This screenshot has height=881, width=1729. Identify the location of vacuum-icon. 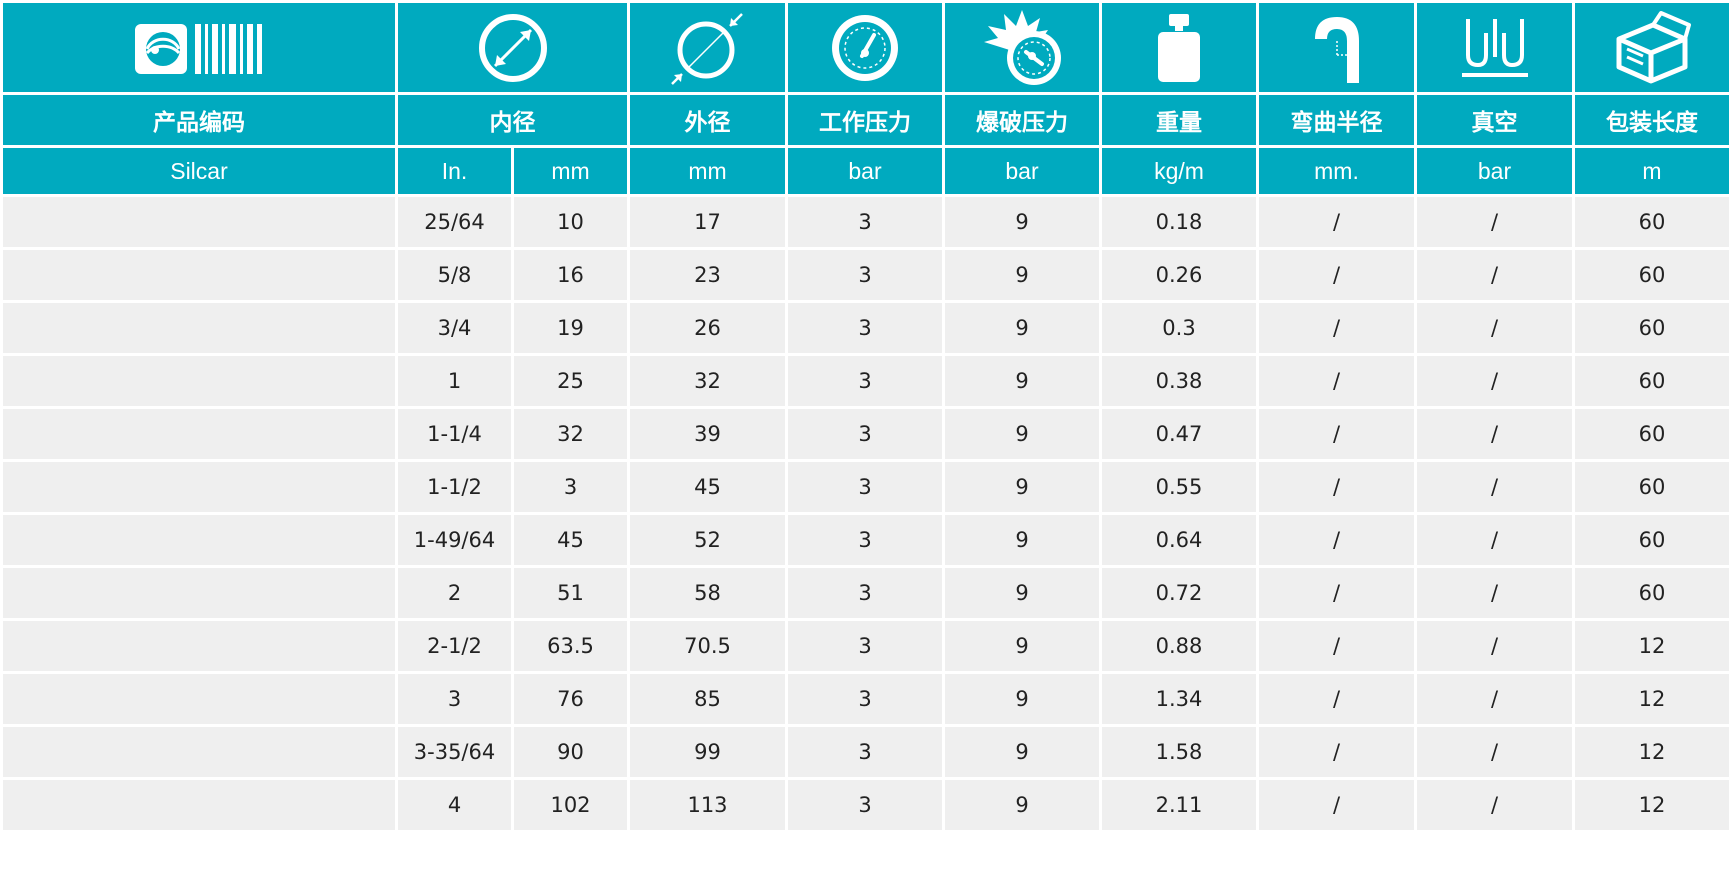
(1494, 47).